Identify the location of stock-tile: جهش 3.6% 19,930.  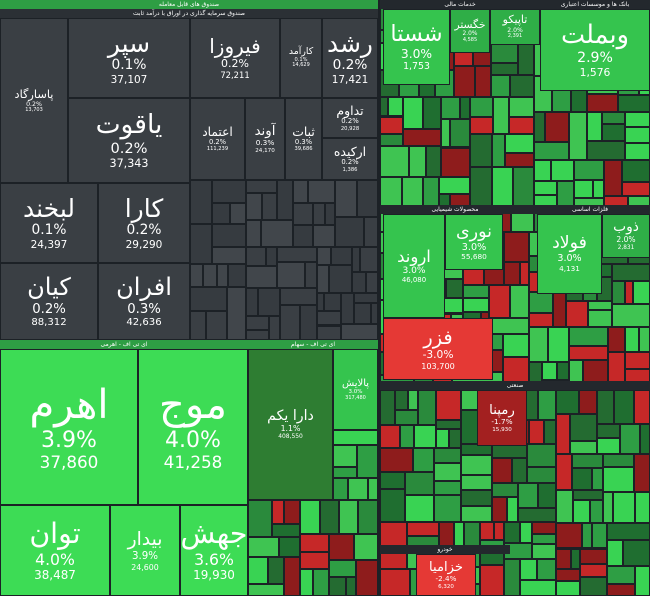
(214, 550).